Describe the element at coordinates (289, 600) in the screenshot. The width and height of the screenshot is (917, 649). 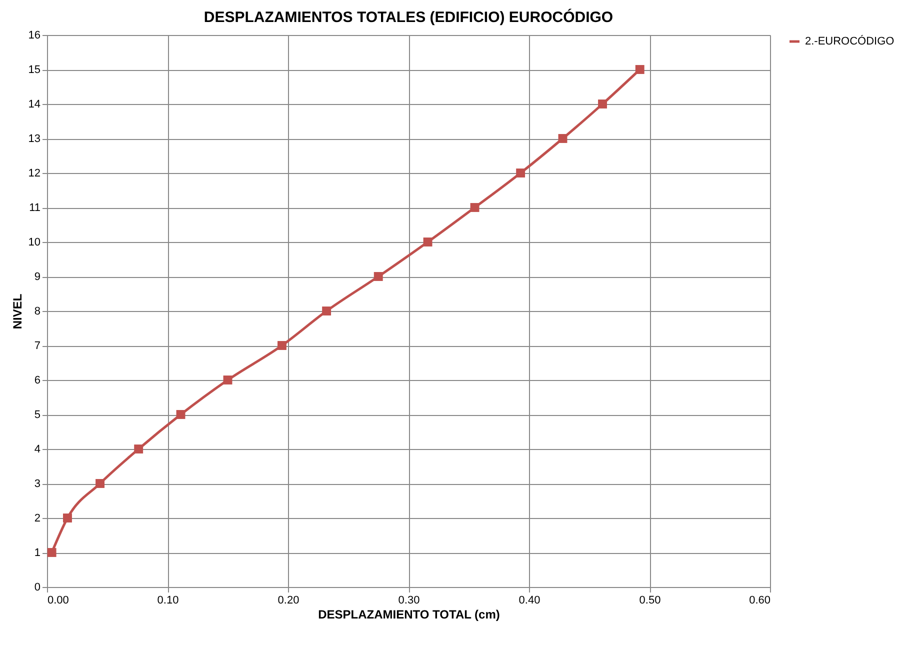
I see `x-tick-label: 0.20` at that location.